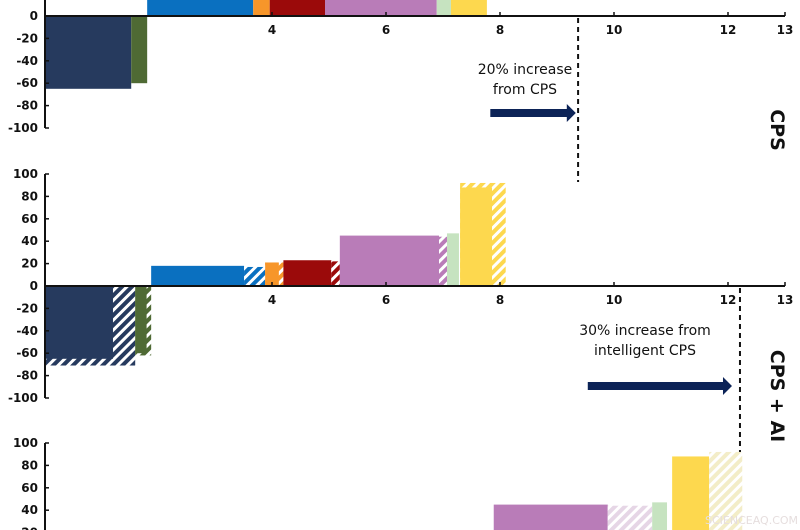 Image resolution: width=800 pixels, height=530 pixels. I want to click on annotation-text: 30% increase from, so click(645, 331).